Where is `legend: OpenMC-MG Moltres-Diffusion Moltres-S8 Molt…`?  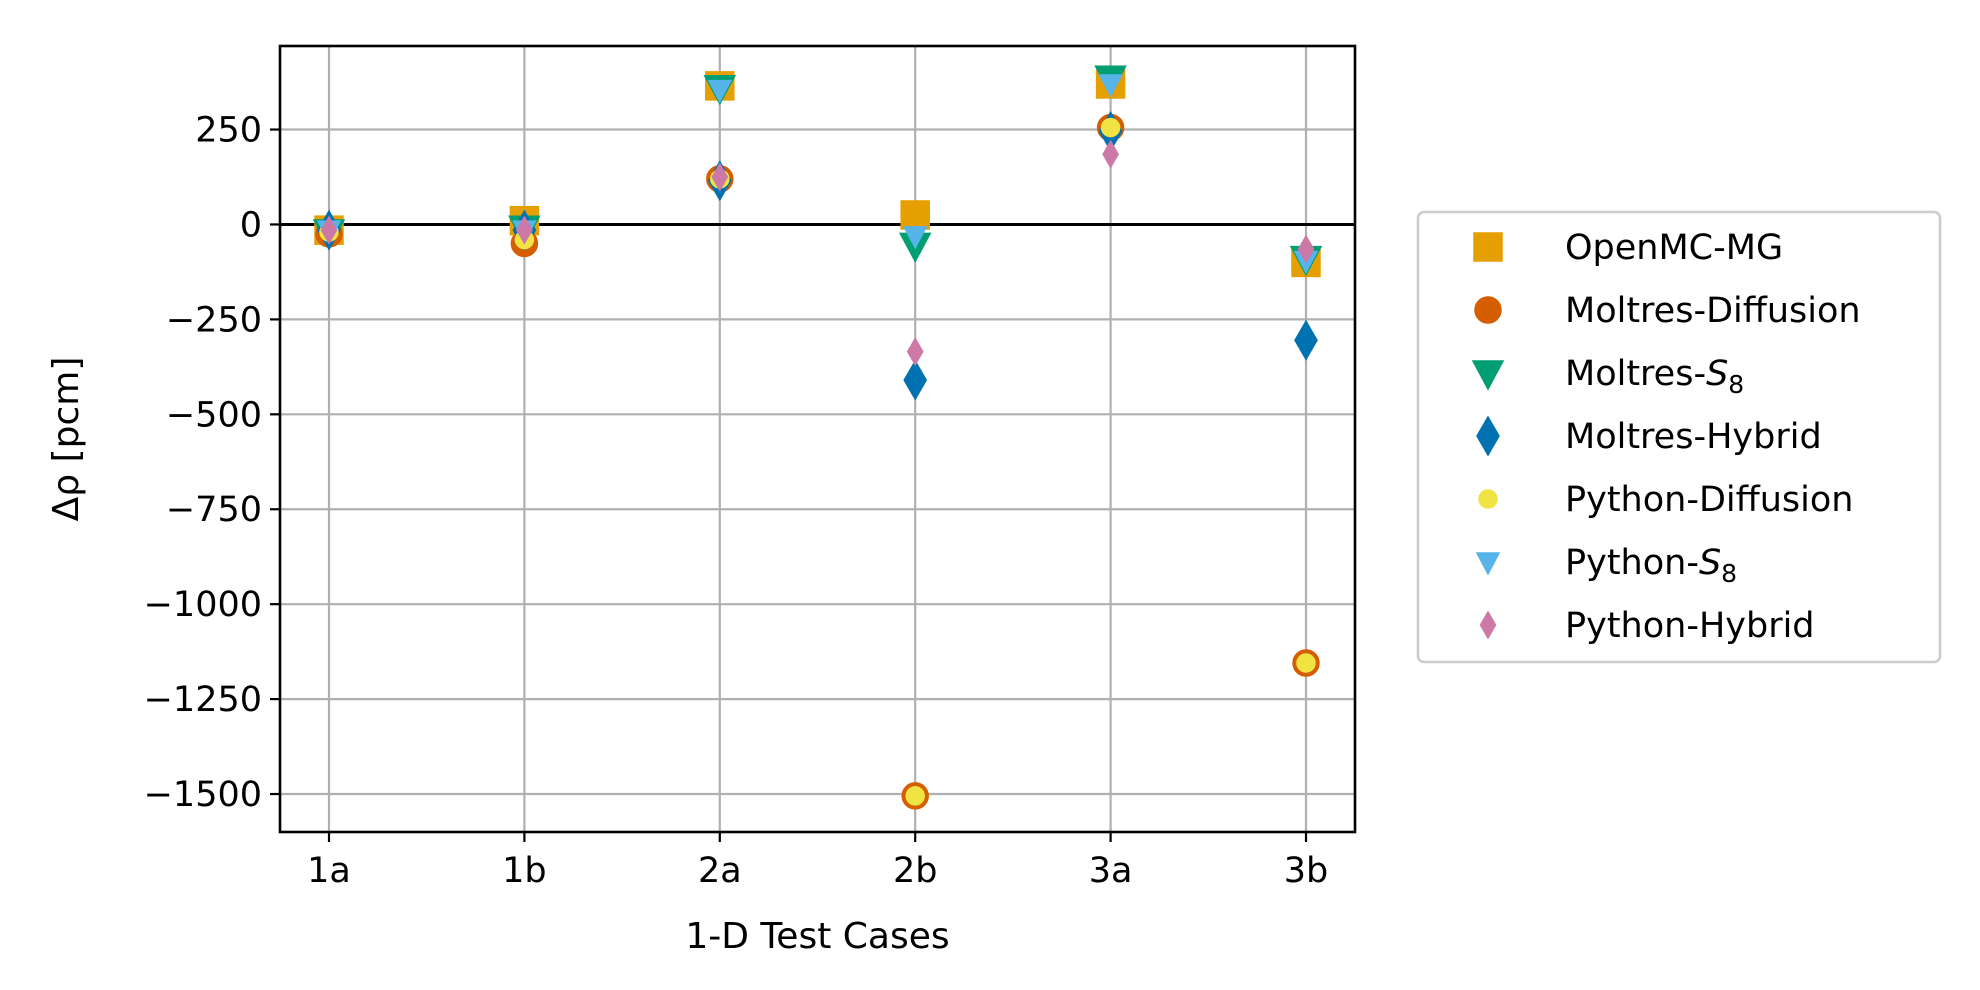 legend: OpenMC-MG Moltres-Diffusion Moltres-S8 Molt… is located at coordinates (1679, 437).